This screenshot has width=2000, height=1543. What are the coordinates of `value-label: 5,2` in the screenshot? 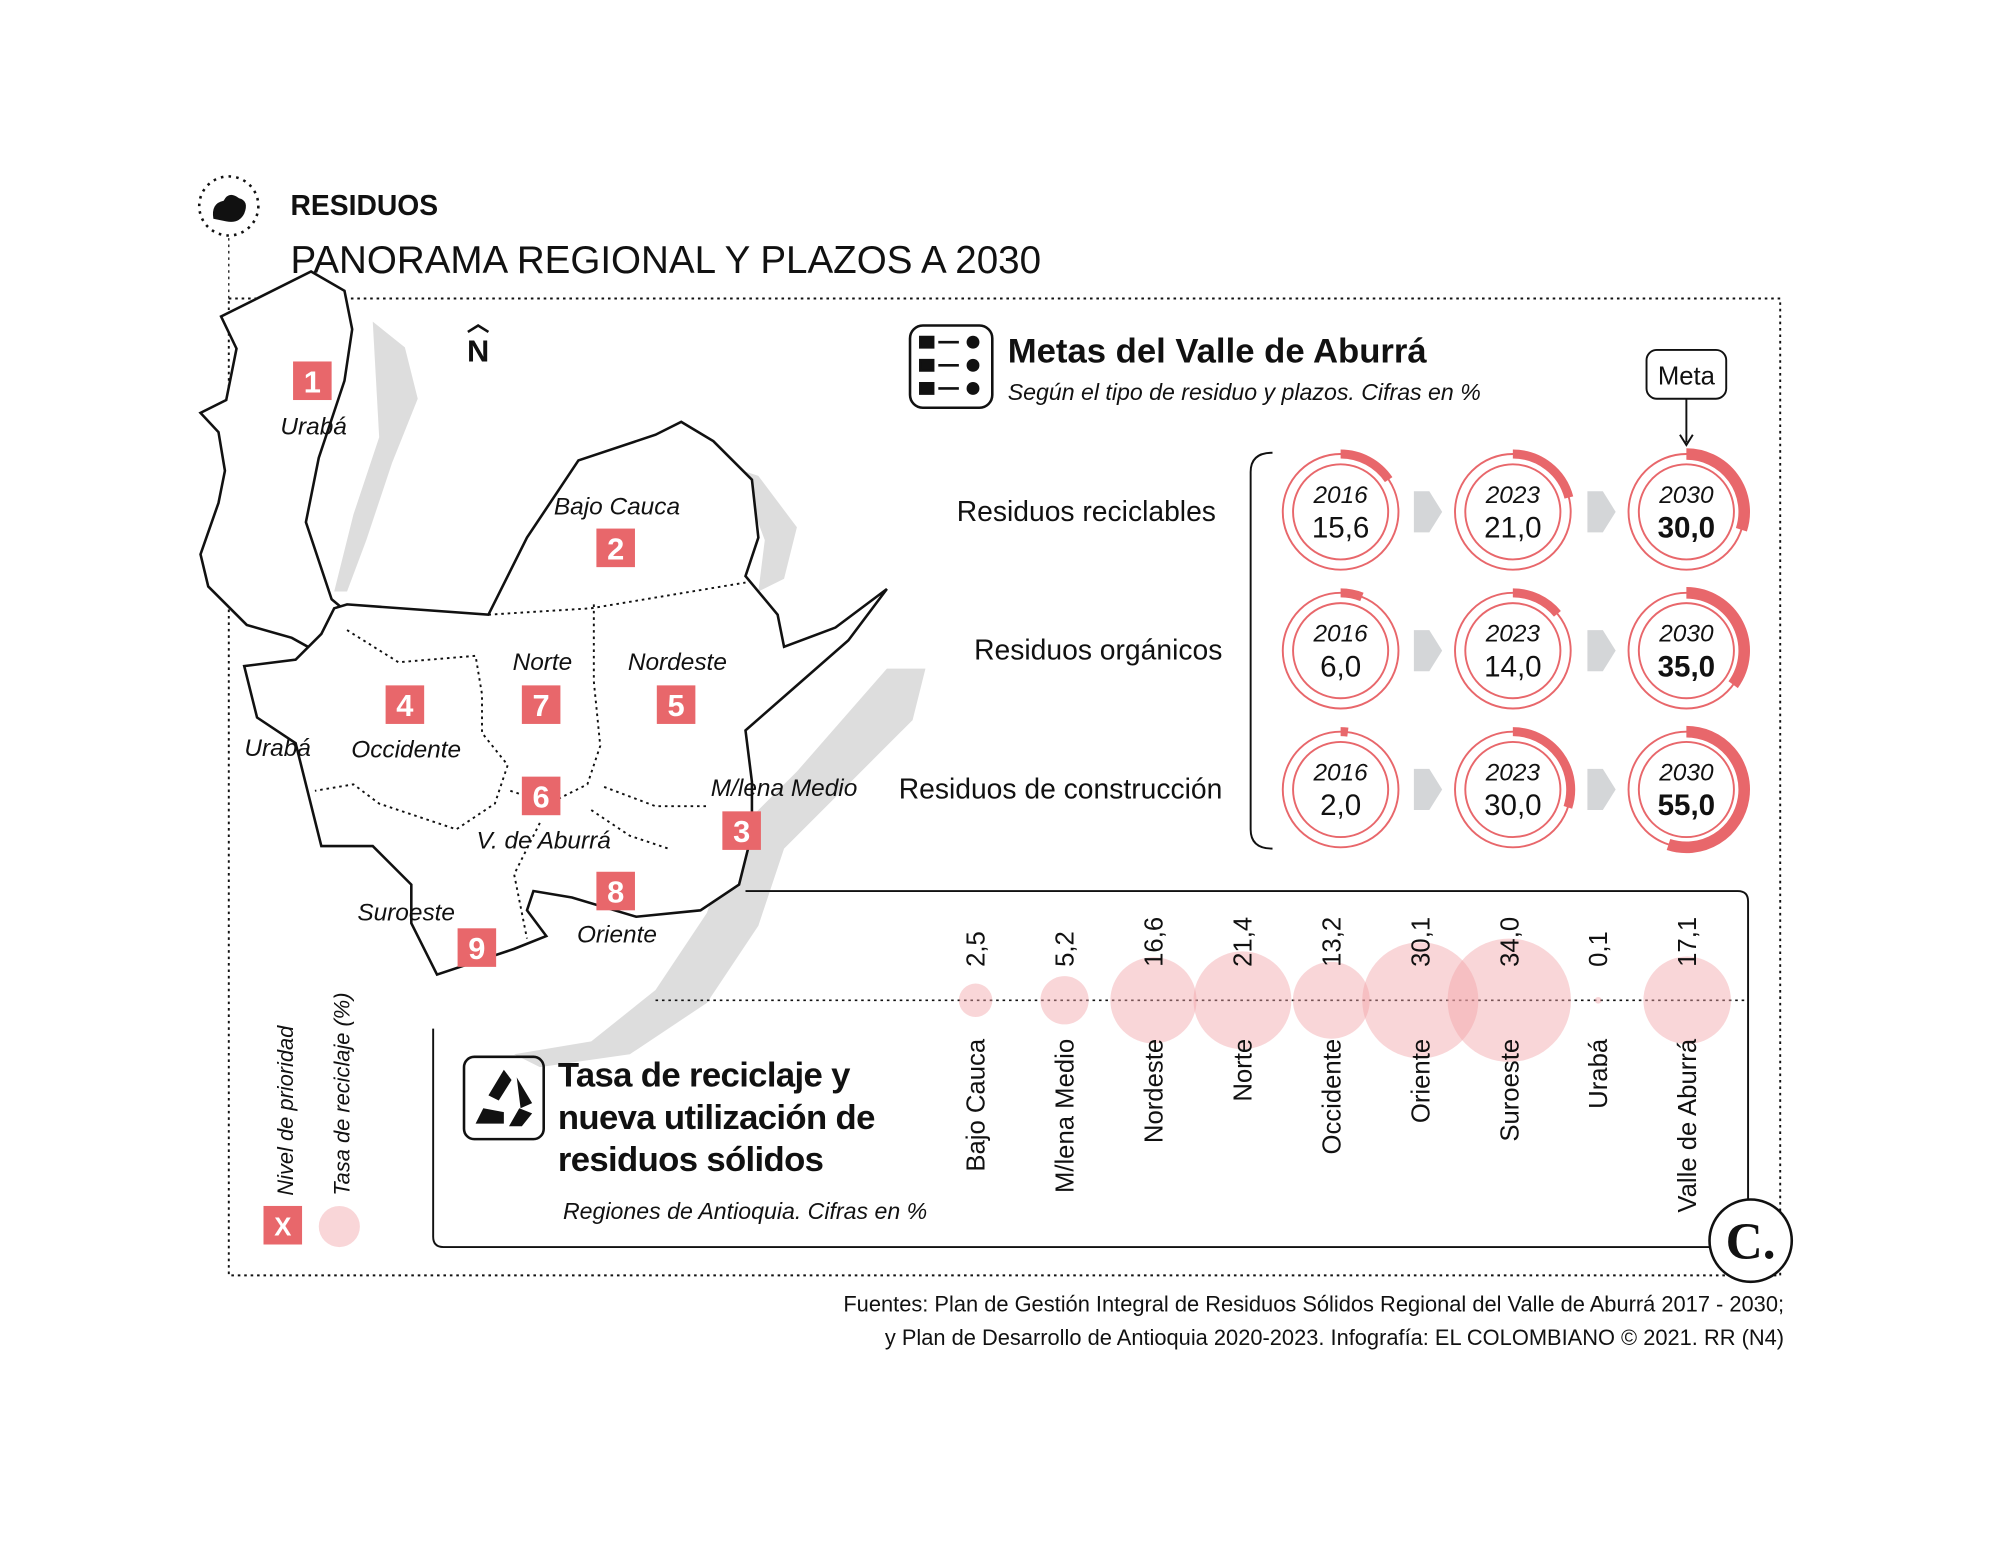 It's located at (1066, 949).